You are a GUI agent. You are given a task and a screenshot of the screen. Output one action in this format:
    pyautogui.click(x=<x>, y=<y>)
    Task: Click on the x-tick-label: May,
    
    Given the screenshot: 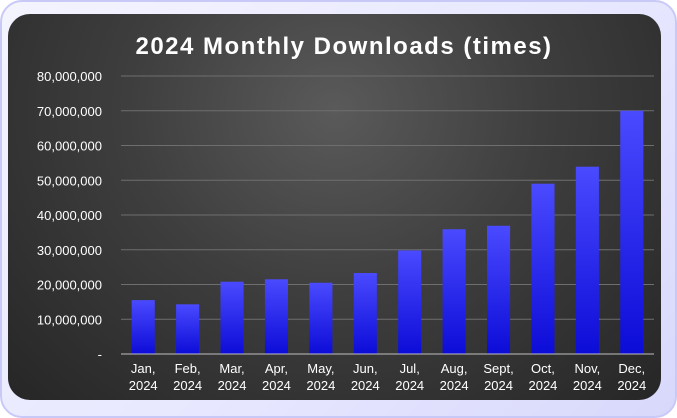 What is the action you would take?
    pyautogui.click(x=320, y=368)
    